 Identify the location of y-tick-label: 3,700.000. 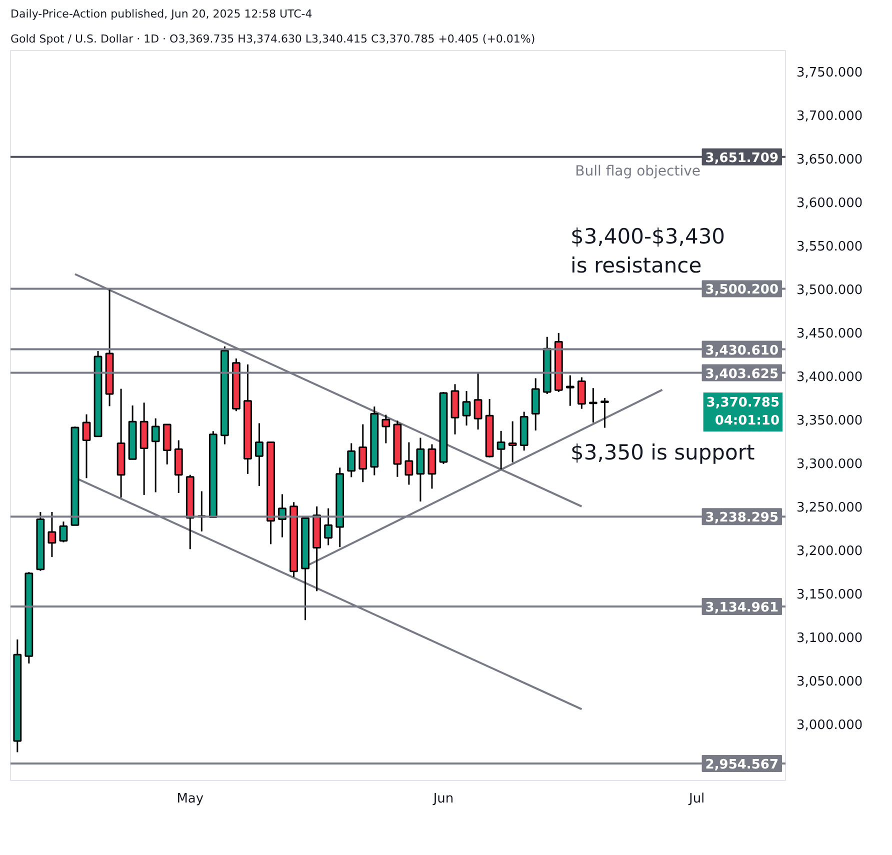
(829, 116).